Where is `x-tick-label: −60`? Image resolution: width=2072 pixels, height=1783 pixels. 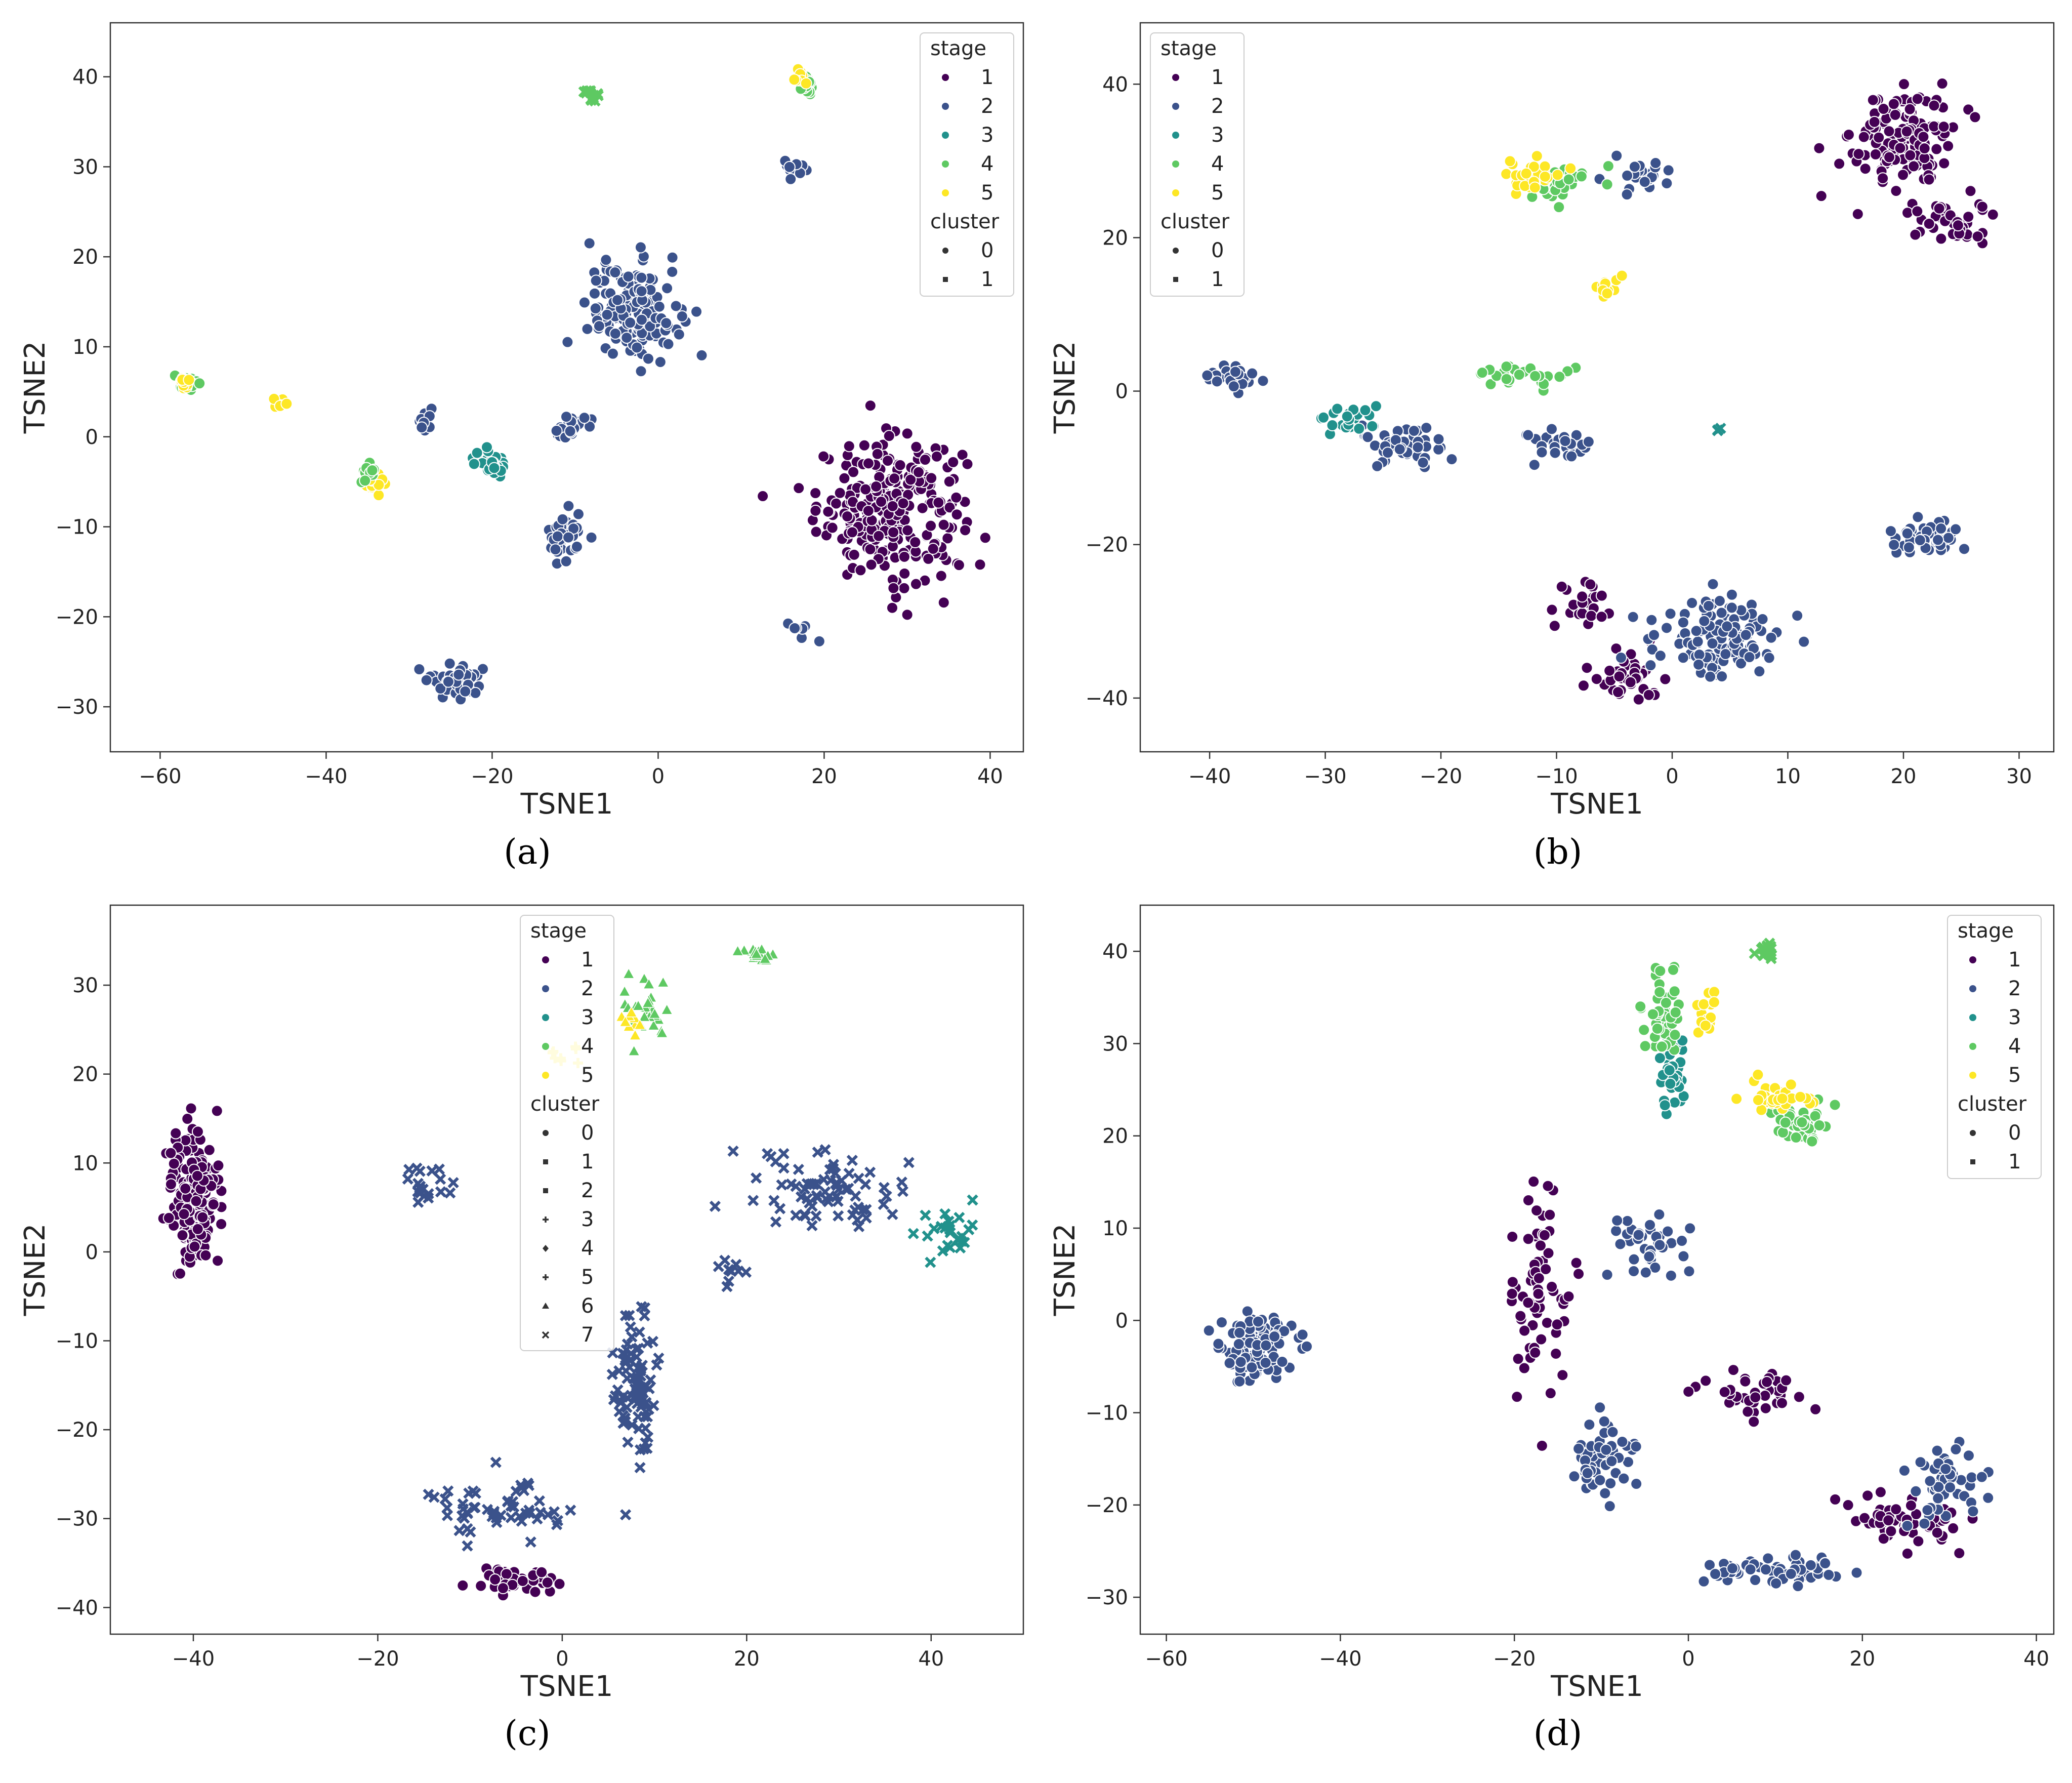 x-tick-label: −60 is located at coordinates (1166, 1659).